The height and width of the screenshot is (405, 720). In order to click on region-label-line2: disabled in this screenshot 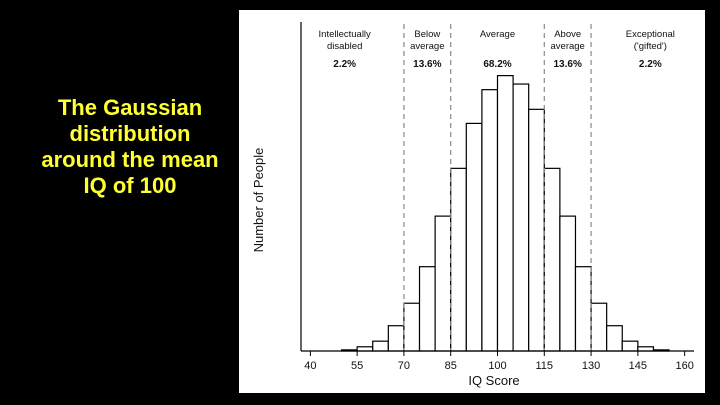, I will do `click(344, 46)`.